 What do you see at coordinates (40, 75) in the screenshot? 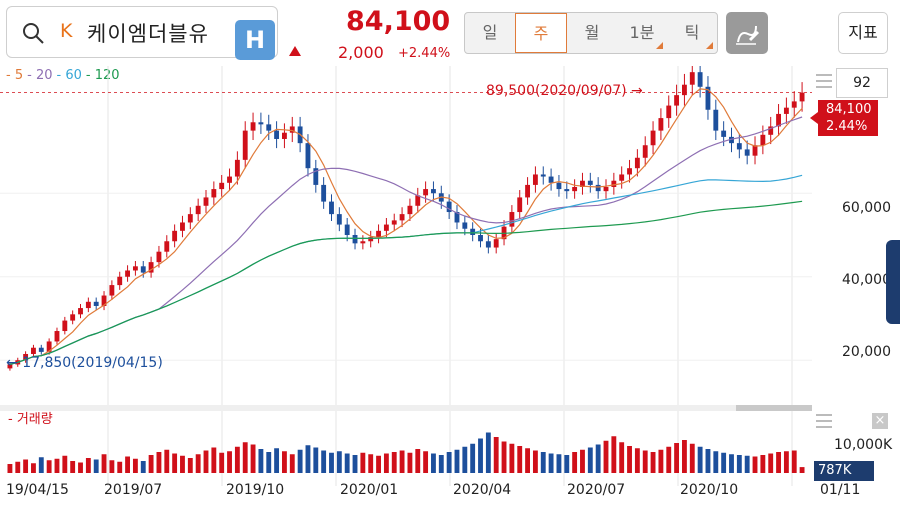
I see `legend-ma20: - 20` at bounding box center [40, 75].